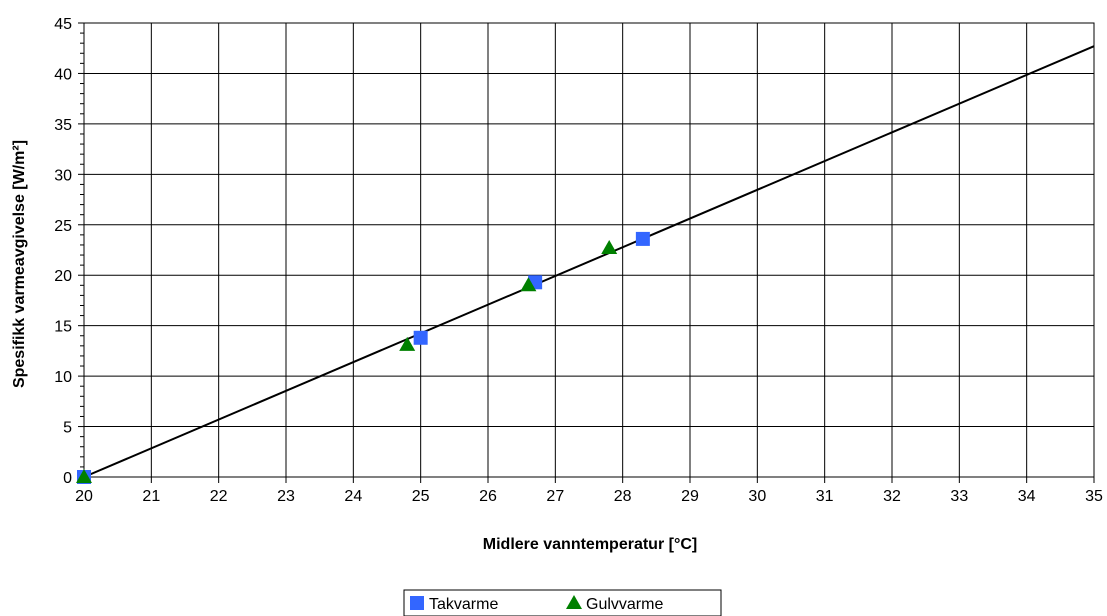 This screenshot has width=1107, height=616. Describe the element at coordinates (421, 496) in the screenshot. I see `x-tick-label: 25` at that location.